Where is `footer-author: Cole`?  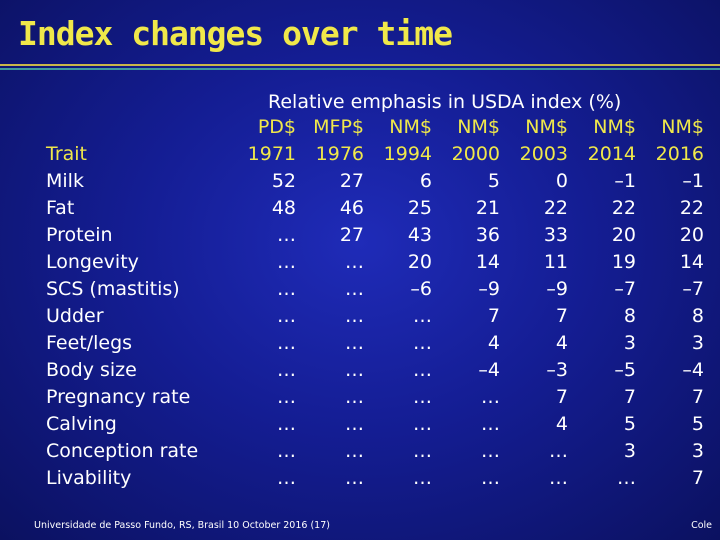
footer-author: Cole is located at coordinates (701, 525).